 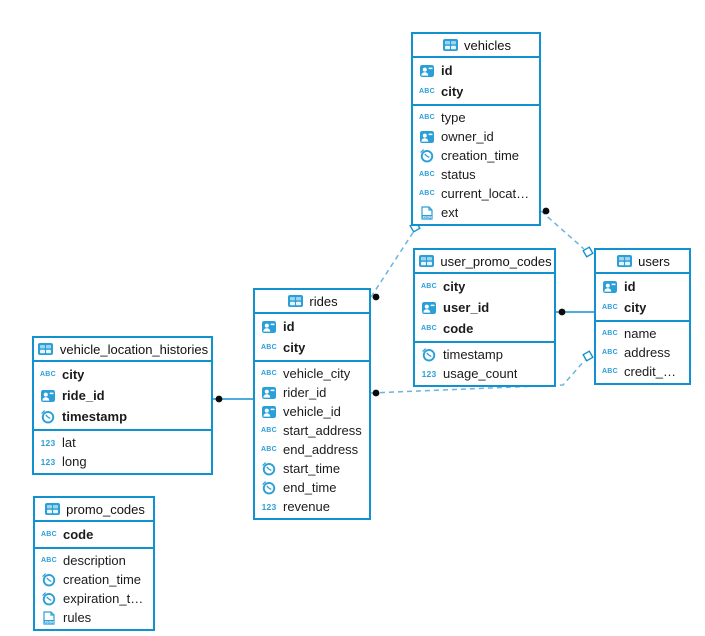 What do you see at coordinates (94, 560) in the screenshot?
I see `column-row-description: ABC description` at bounding box center [94, 560].